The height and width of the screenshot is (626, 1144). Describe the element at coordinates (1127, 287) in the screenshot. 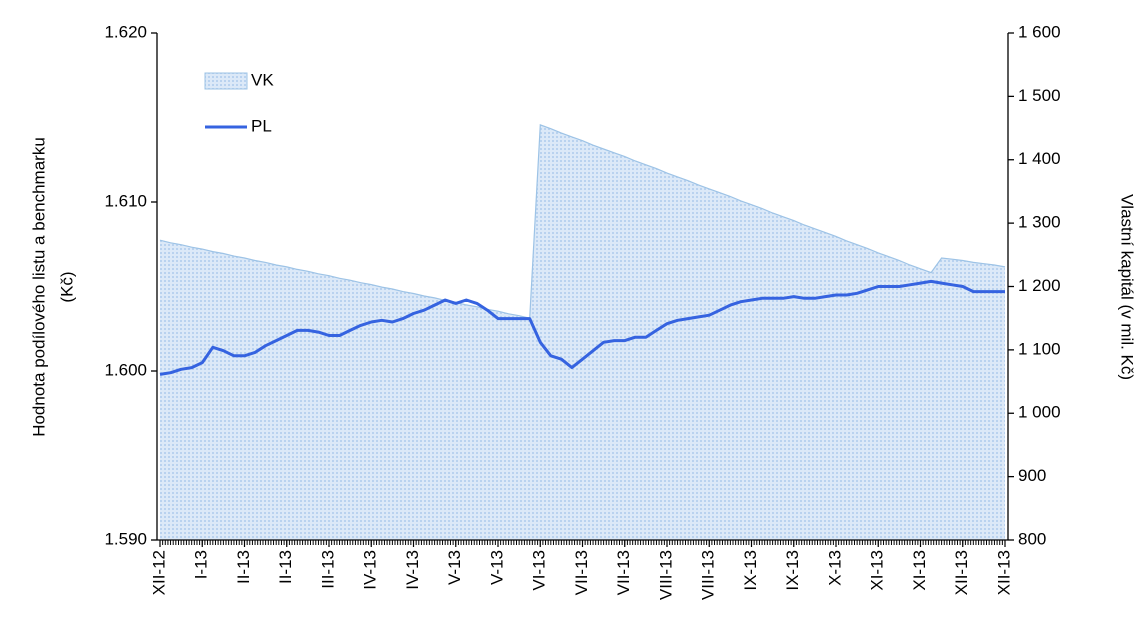

I see `y2-axis-label: Vlastní kapitál (v mil. Kč)` at that location.